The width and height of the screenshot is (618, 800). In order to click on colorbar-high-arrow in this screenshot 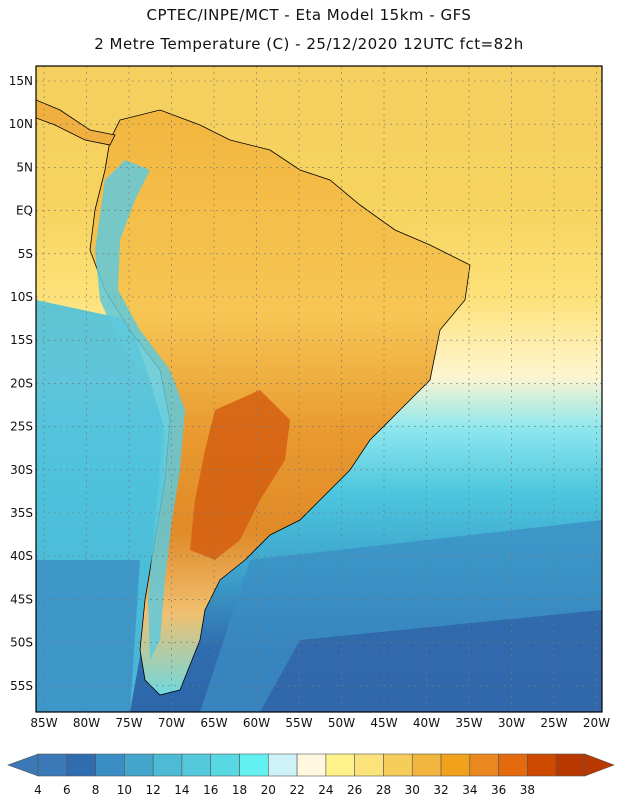, I will do `click(599, 765)`.